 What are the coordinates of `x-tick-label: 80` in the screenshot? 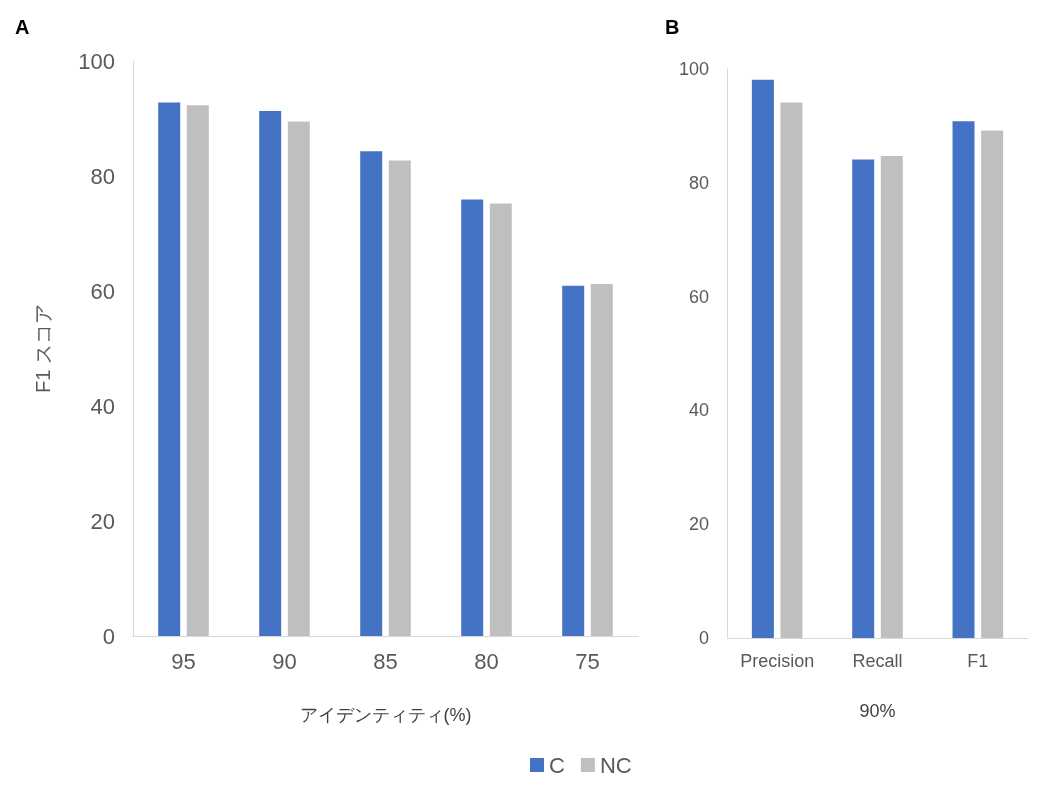 It's located at (486, 661).